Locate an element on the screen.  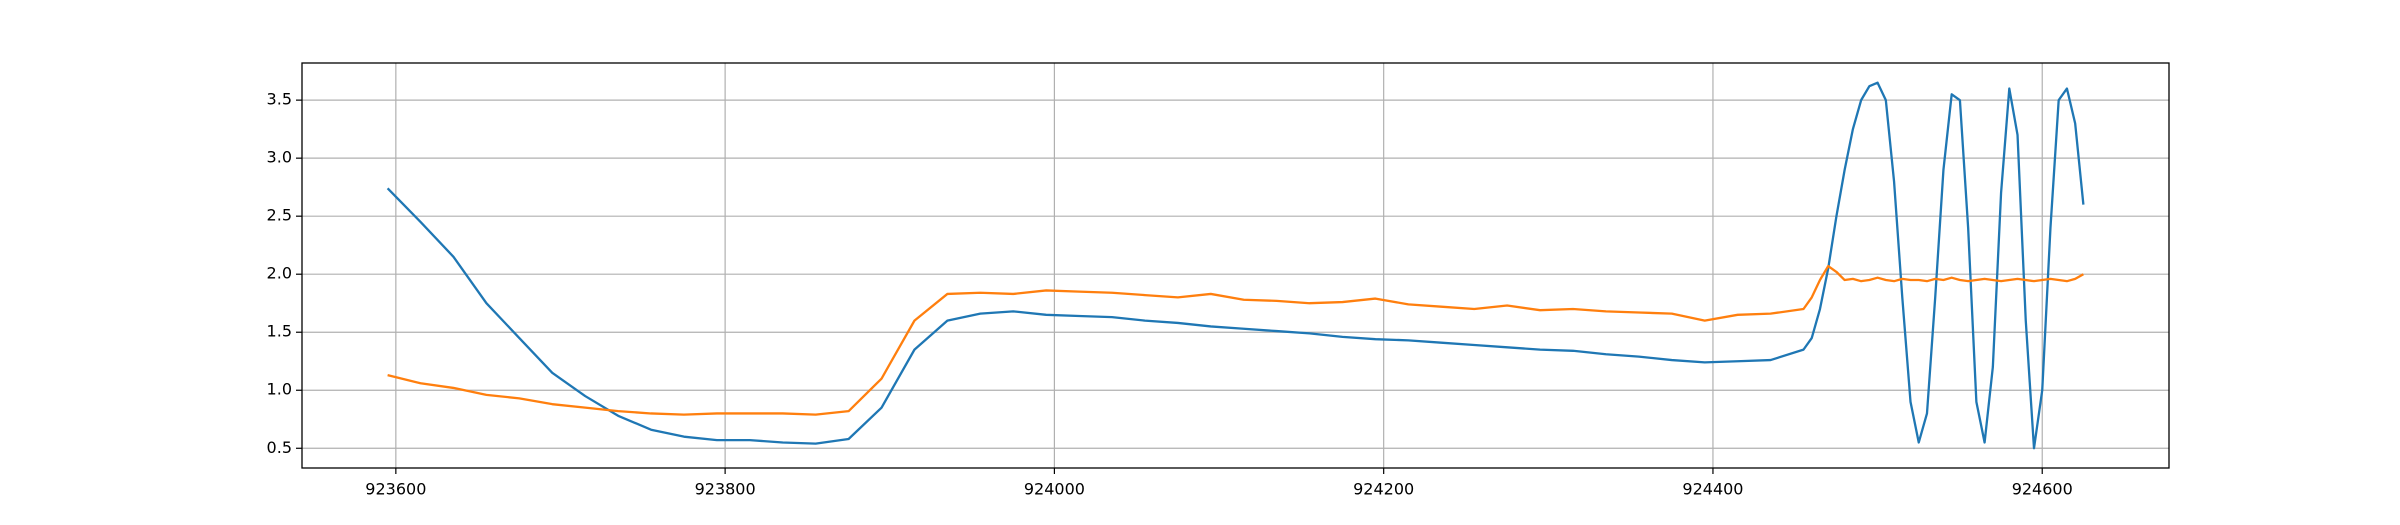
y-tick-label: 3.0 is located at coordinates (279, 157).